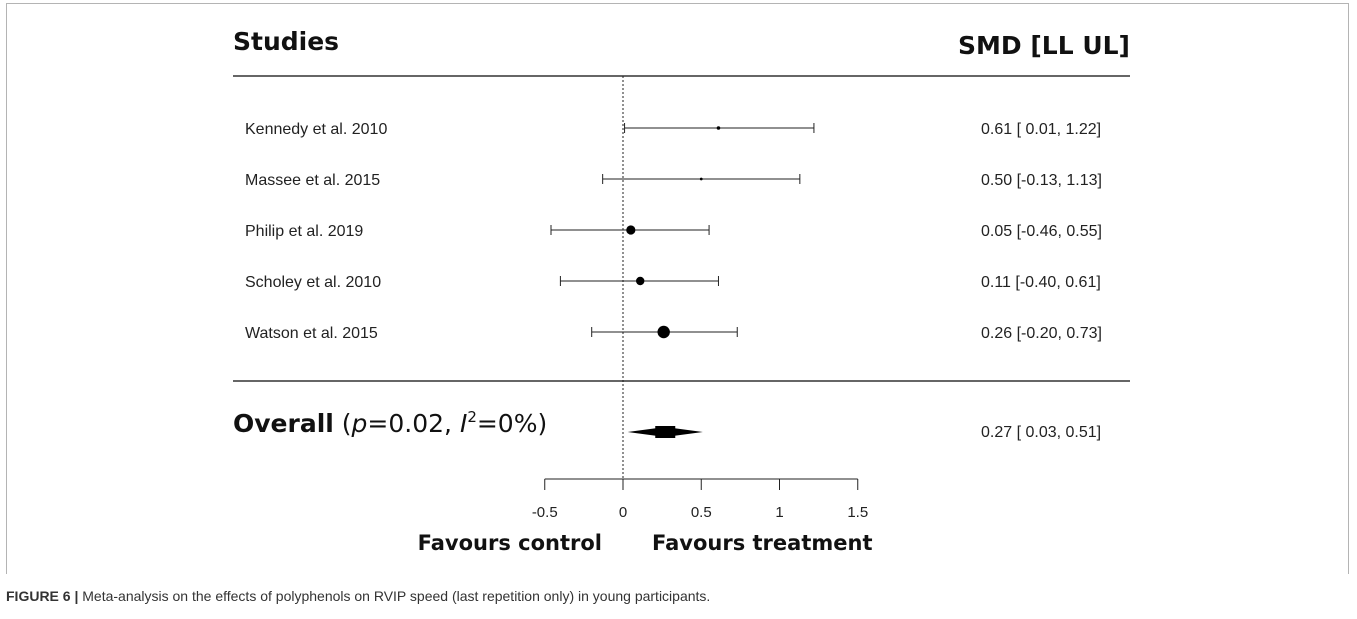  What do you see at coordinates (665, 432) in the screenshot?
I see `overall-estimate-box` at bounding box center [665, 432].